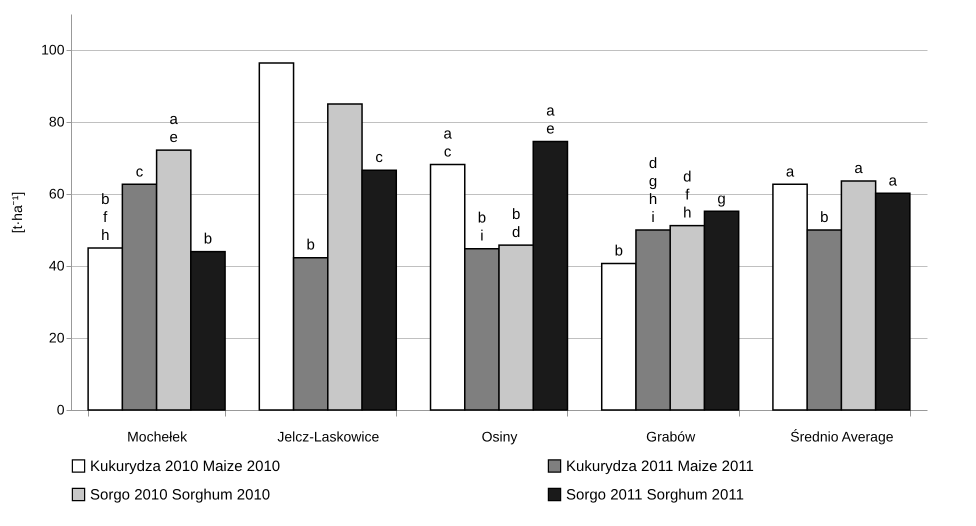  I want to click on data-label: b d, so click(516, 224).